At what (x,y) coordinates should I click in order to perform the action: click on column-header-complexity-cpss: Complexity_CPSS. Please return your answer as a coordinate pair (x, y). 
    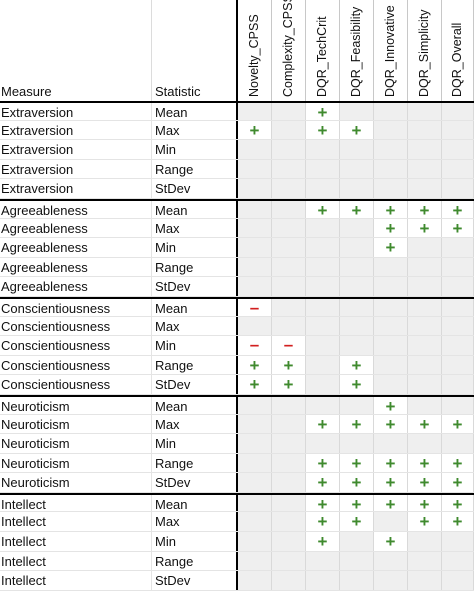
    Looking at the image, I should click on (289, 50).